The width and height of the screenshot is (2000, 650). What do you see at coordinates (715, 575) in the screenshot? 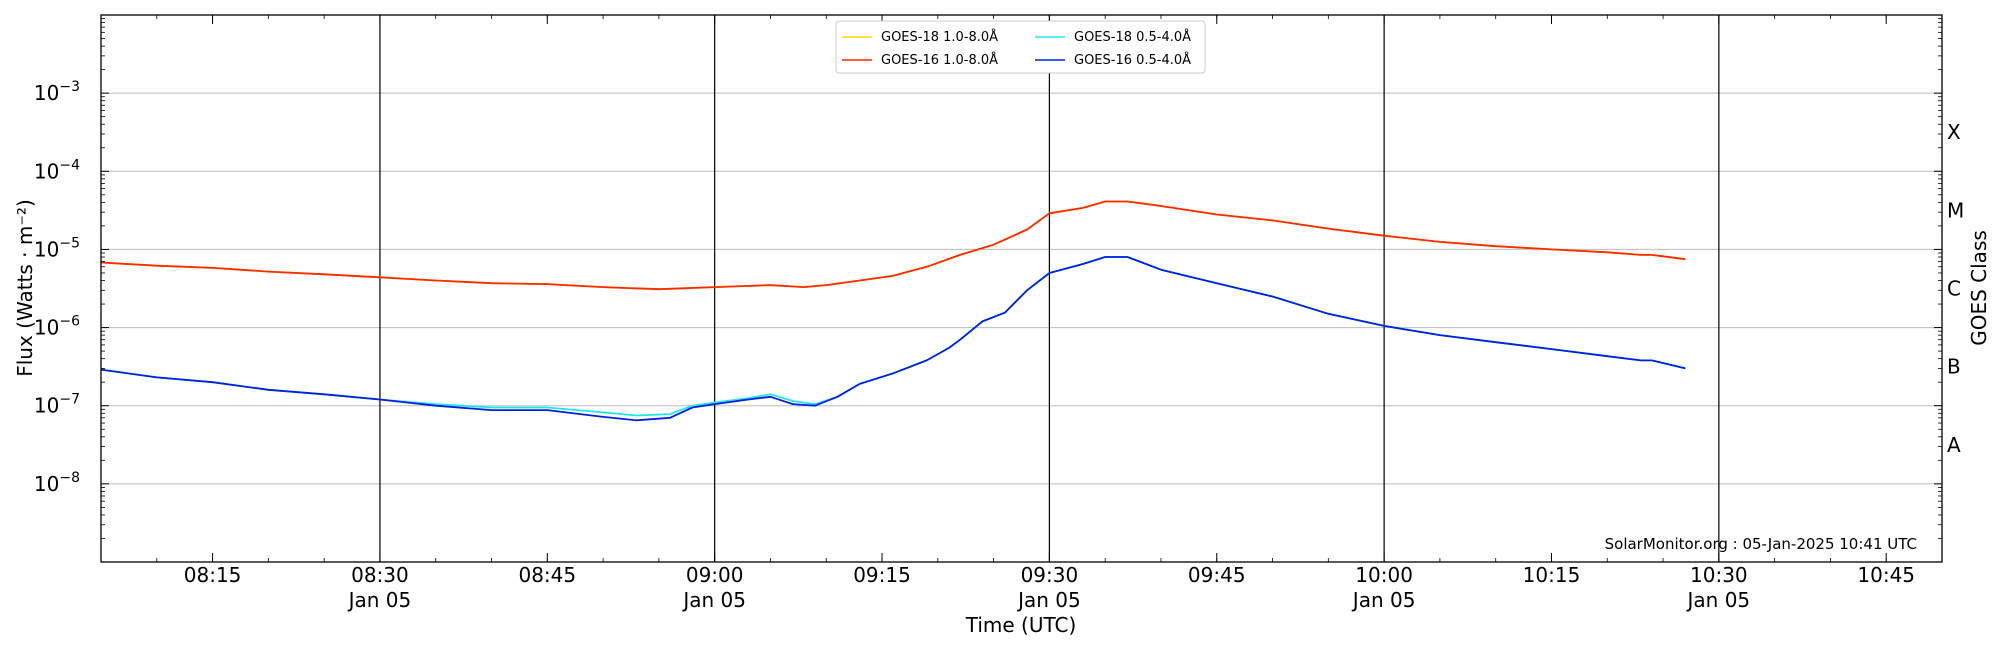
I see `x-tick-label: 09:00` at bounding box center [715, 575].